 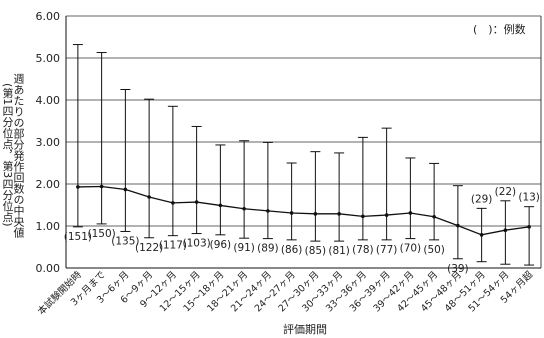 What do you see at coordinates (48, 226) in the screenshot?
I see `y-tick-label-1: 1.00` at bounding box center [48, 226].